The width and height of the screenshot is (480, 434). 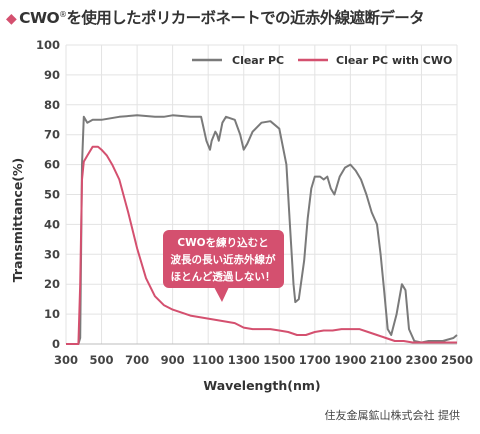 What do you see at coordinates (39, 18) in the screenshot?
I see `title-cwo: CWO` at bounding box center [39, 18].